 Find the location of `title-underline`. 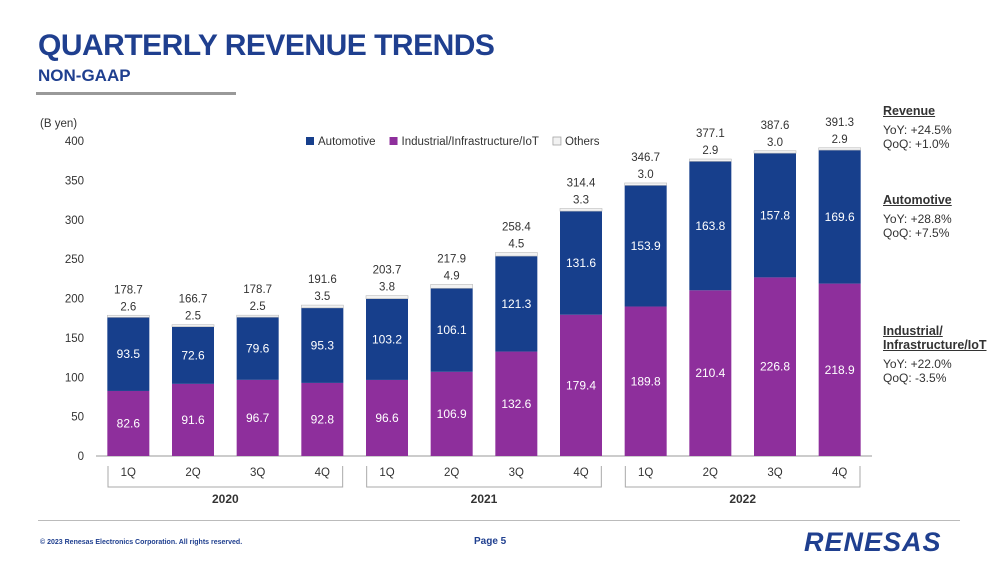

title-underline is located at coordinates (136, 93).